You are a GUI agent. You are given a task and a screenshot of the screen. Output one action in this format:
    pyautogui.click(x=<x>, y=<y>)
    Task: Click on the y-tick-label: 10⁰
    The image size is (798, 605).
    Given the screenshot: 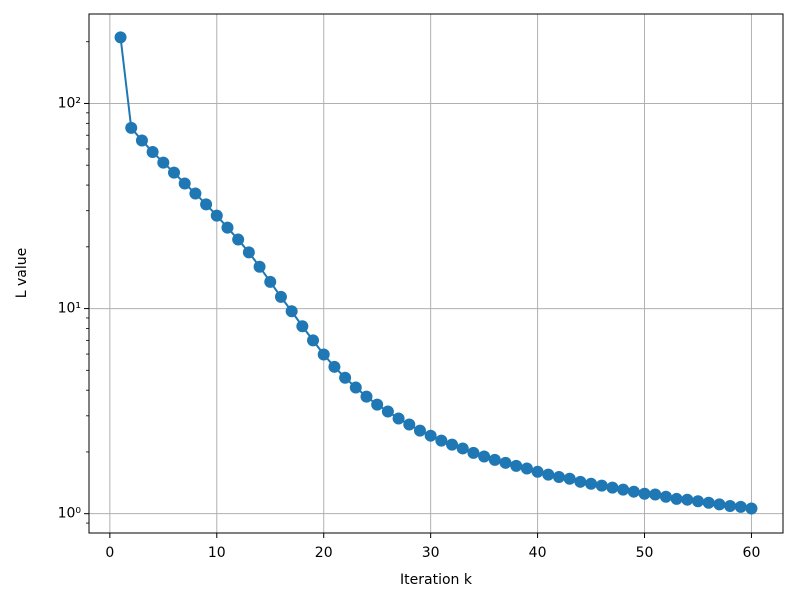 What is the action you would take?
    pyautogui.click(x=70, y=514)
    